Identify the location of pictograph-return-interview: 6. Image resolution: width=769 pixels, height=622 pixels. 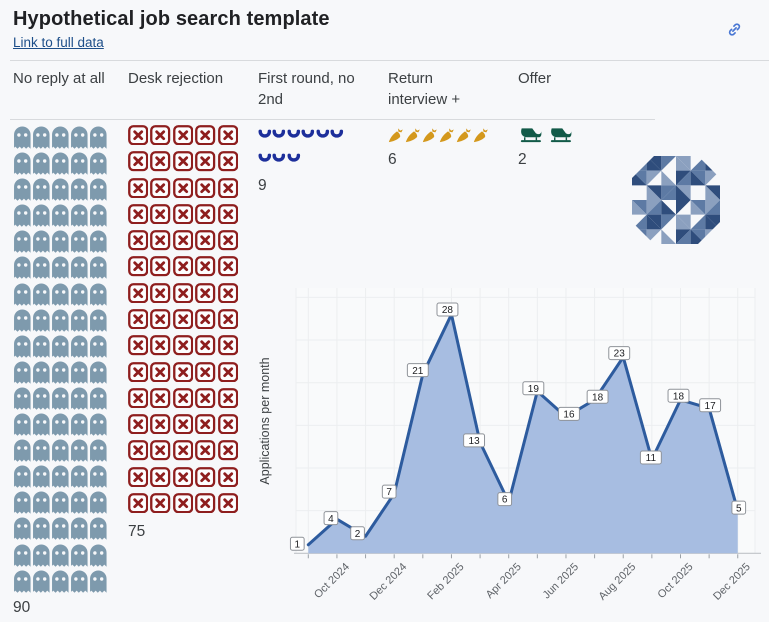
(444, 147).